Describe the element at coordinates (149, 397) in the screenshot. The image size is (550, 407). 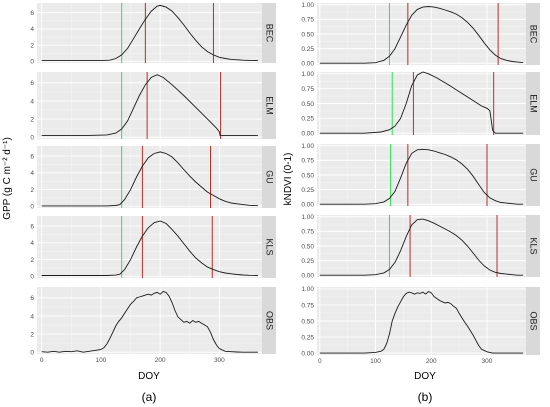
I see `panel-label: (a)` at that location.